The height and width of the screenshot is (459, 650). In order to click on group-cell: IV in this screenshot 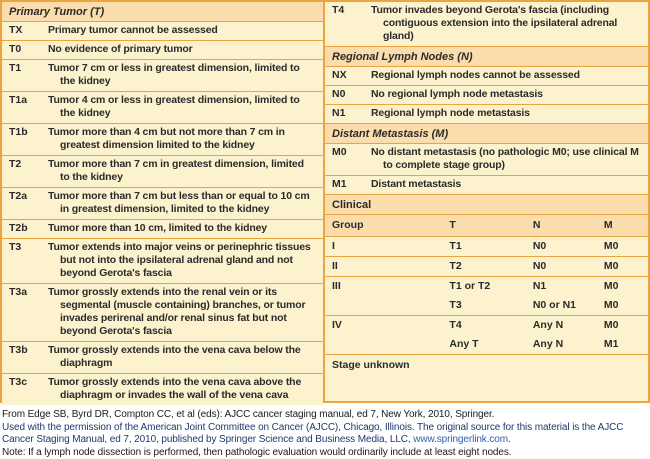, I will do `click(337, 325)`.